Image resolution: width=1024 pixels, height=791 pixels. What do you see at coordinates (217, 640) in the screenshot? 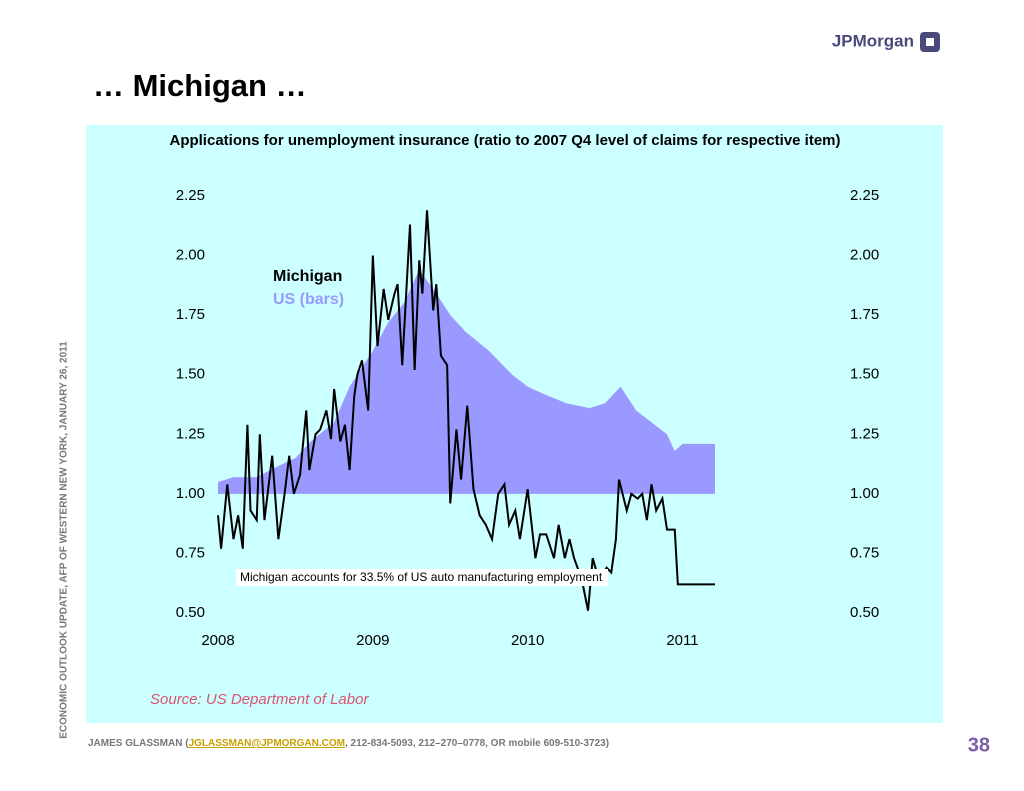
I see `x-tick-label: 2008` at bounding box center [217, 640].